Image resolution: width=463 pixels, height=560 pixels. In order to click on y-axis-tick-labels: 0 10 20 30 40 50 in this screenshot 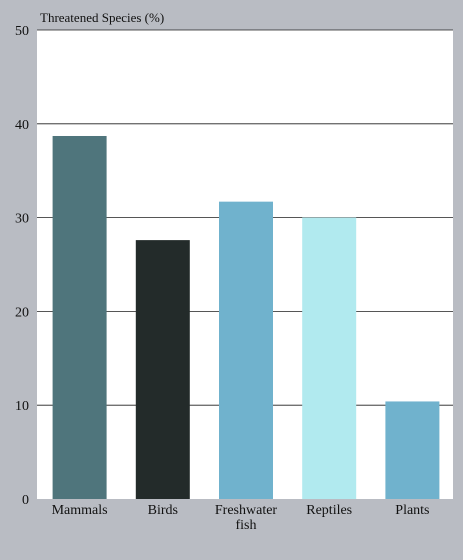, I will do `click(22, 266)`.